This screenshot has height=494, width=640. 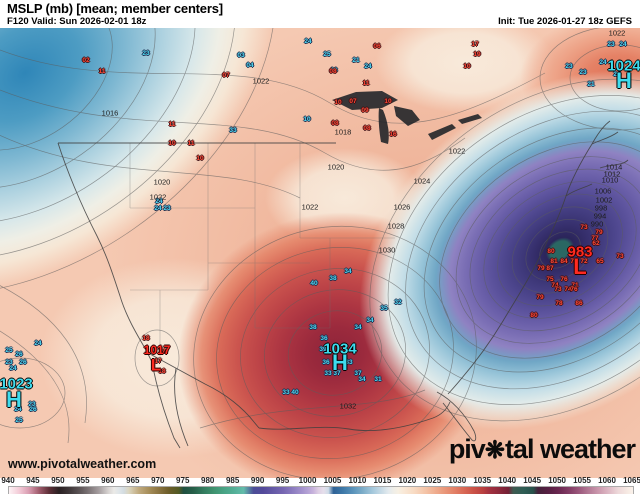 I want to click on colorbar-tick: 975, so click(x=183, y=480).